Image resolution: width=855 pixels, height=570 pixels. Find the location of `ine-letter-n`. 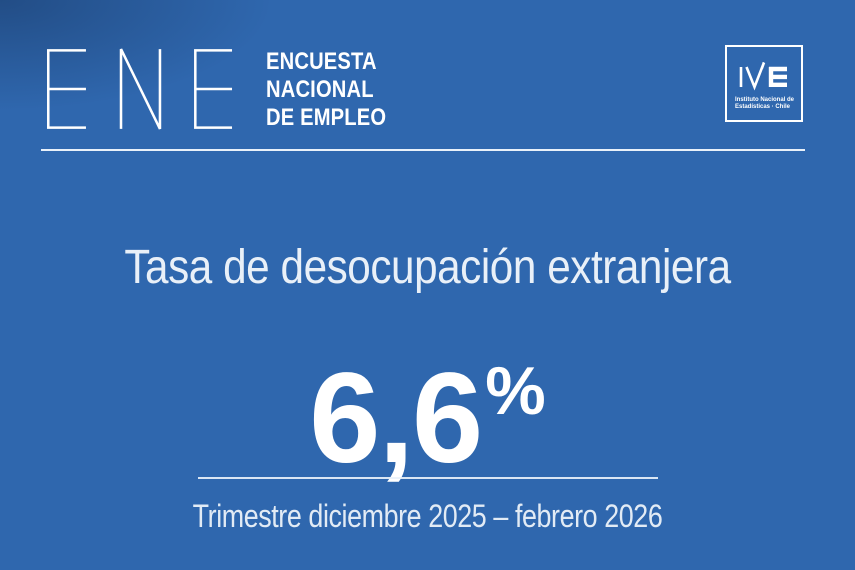

ine-letter-n is located at coordinates (755, 76).